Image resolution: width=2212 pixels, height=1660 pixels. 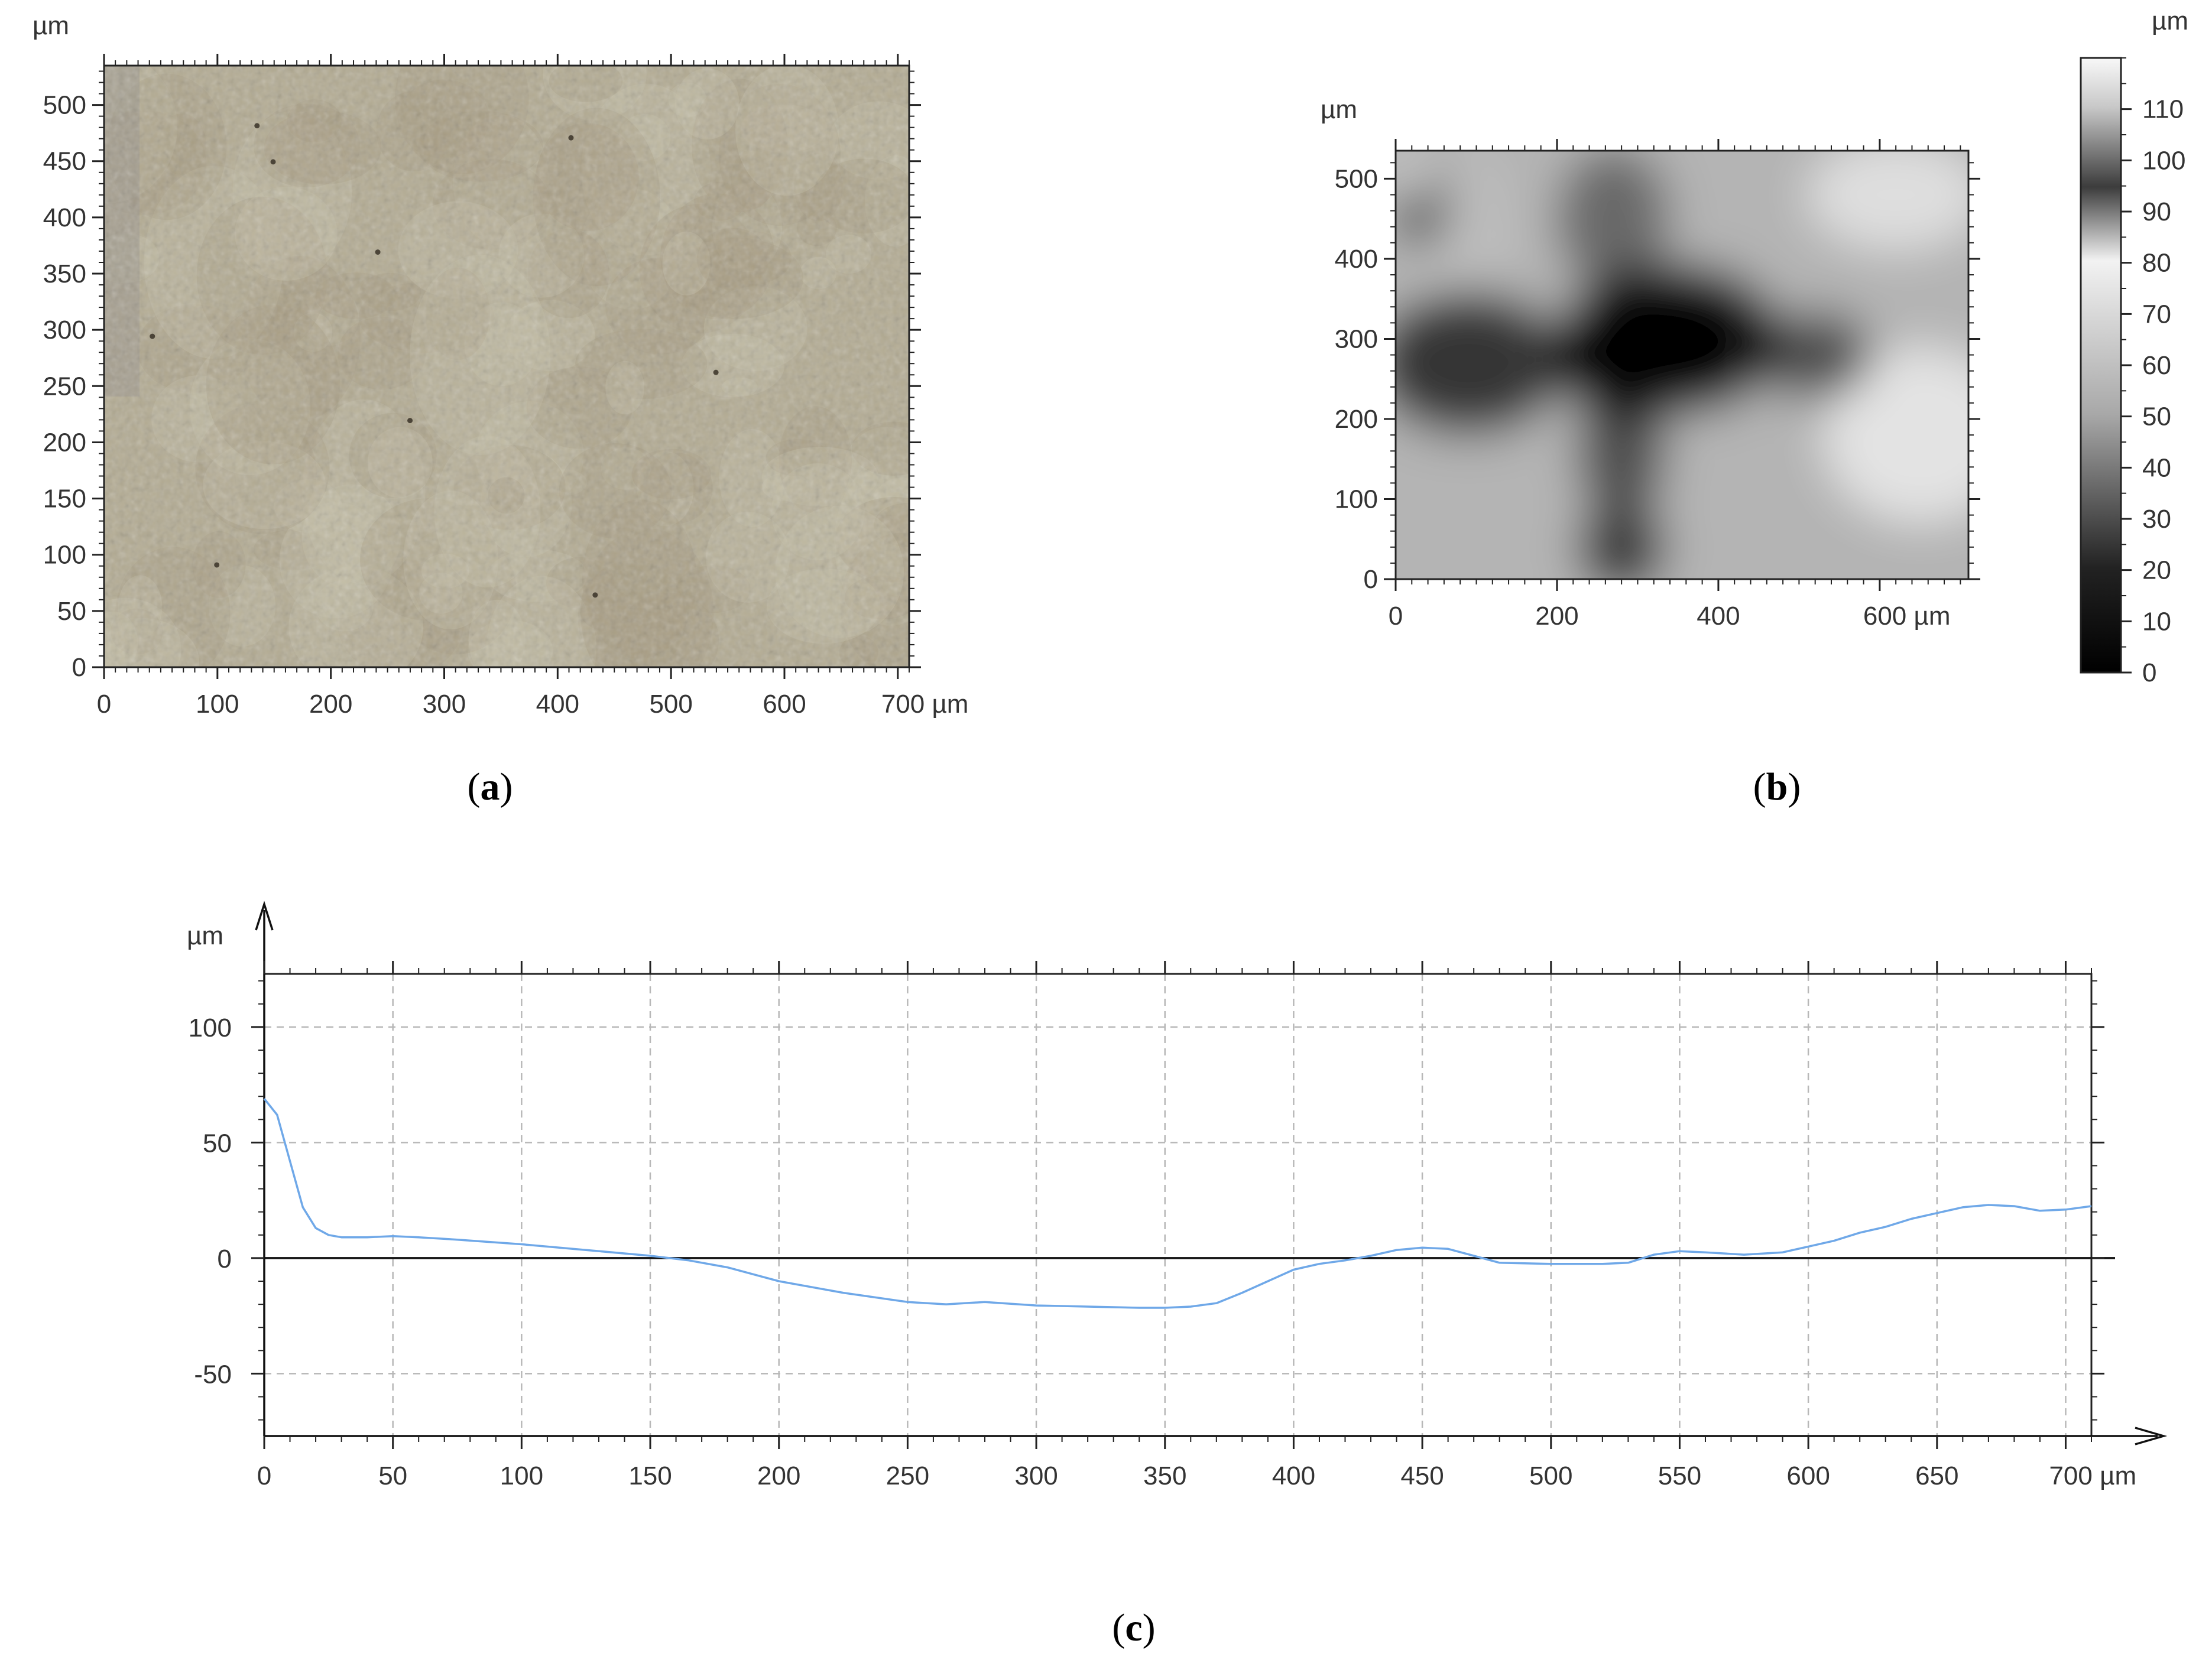 I want to click on panel-c-profile-line, so click(x=1177, y=1203).